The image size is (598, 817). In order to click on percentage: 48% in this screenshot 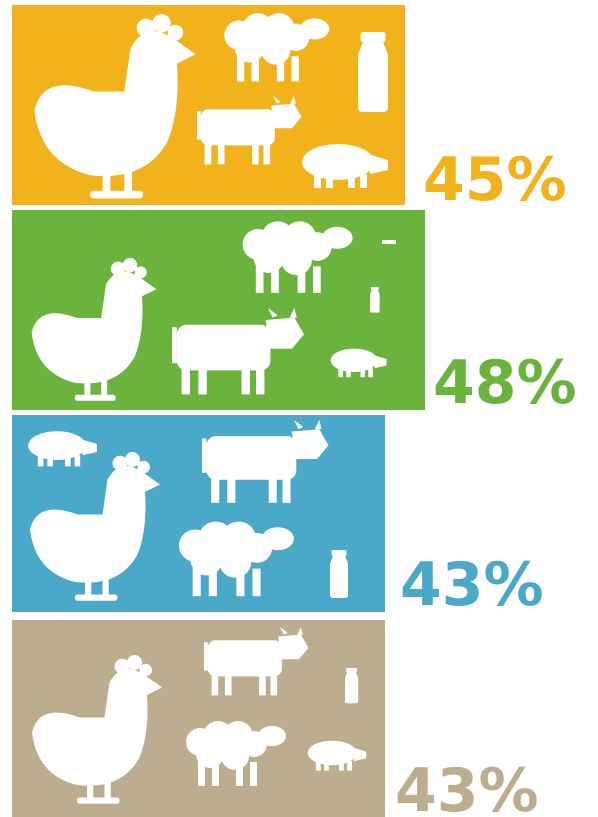, I will do `click(505, 383)`.